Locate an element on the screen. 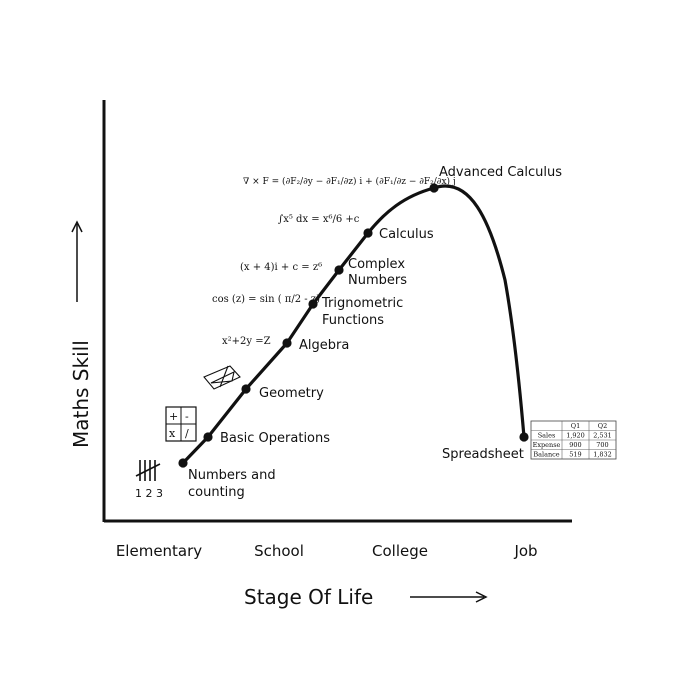 Image resolution: width=700 pixels, height=700 pixels. table-cell: 1,832 is located at coordinates (602, 455).